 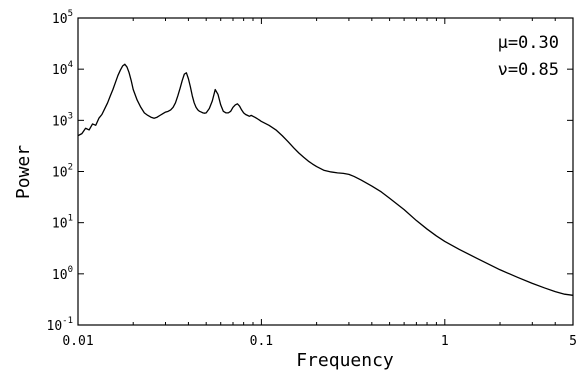 What do you see at coordinates (60, 325) in the screenshot?
I see `y-tick-label: 10⁻¹` at bounding box center [60, 325].